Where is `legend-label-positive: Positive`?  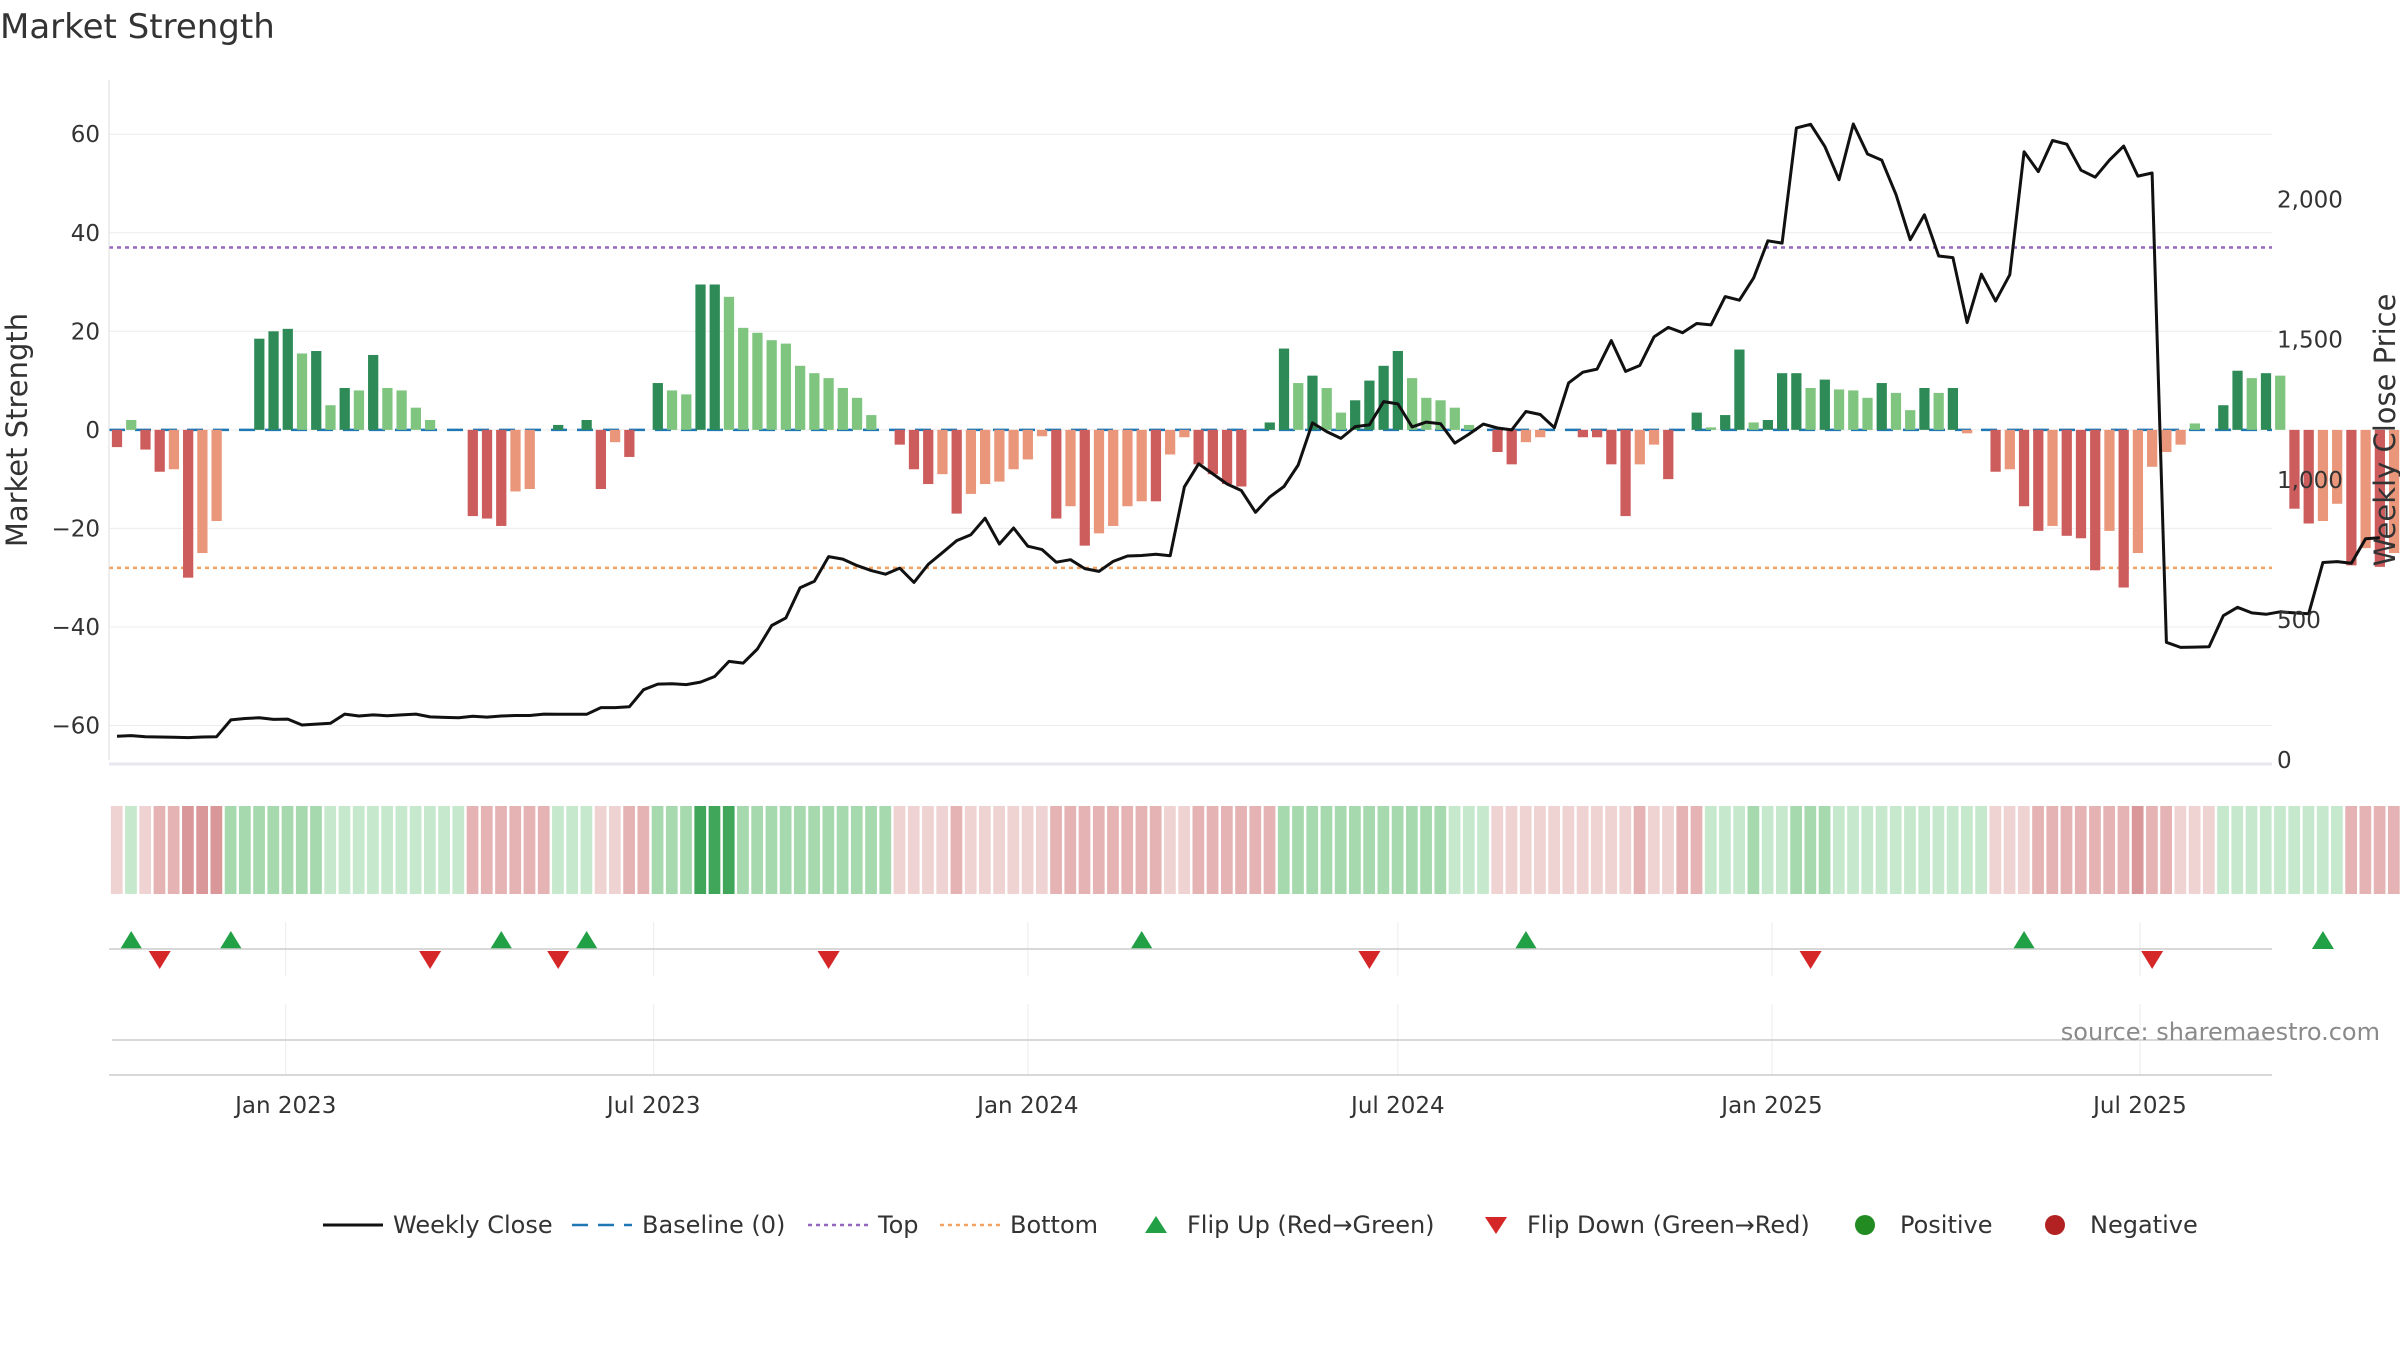
legend-label-positive: Positive is located at coordinates (1946, 1225).